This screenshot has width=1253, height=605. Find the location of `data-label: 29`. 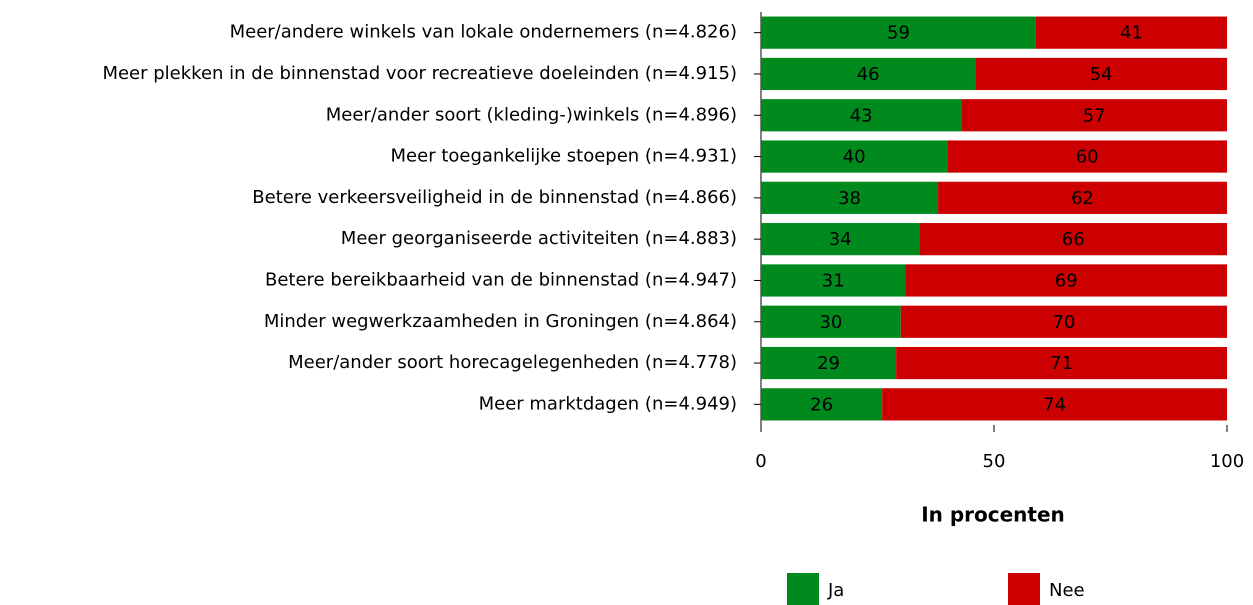

data-label: 29 is located at coordinates (828, 363).